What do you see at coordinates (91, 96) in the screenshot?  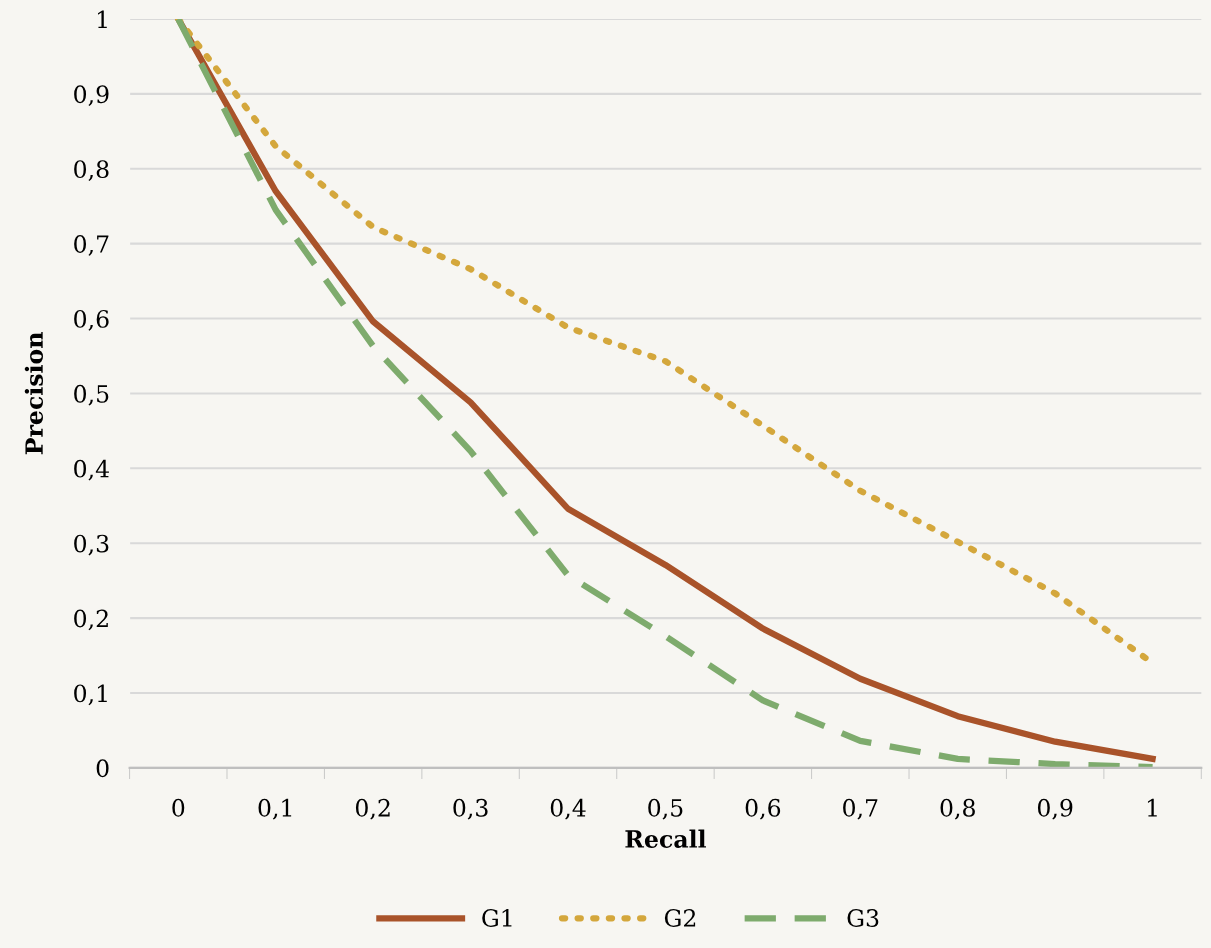 I see `y-tick-label: 0,9` at bounding box center [91, 96].